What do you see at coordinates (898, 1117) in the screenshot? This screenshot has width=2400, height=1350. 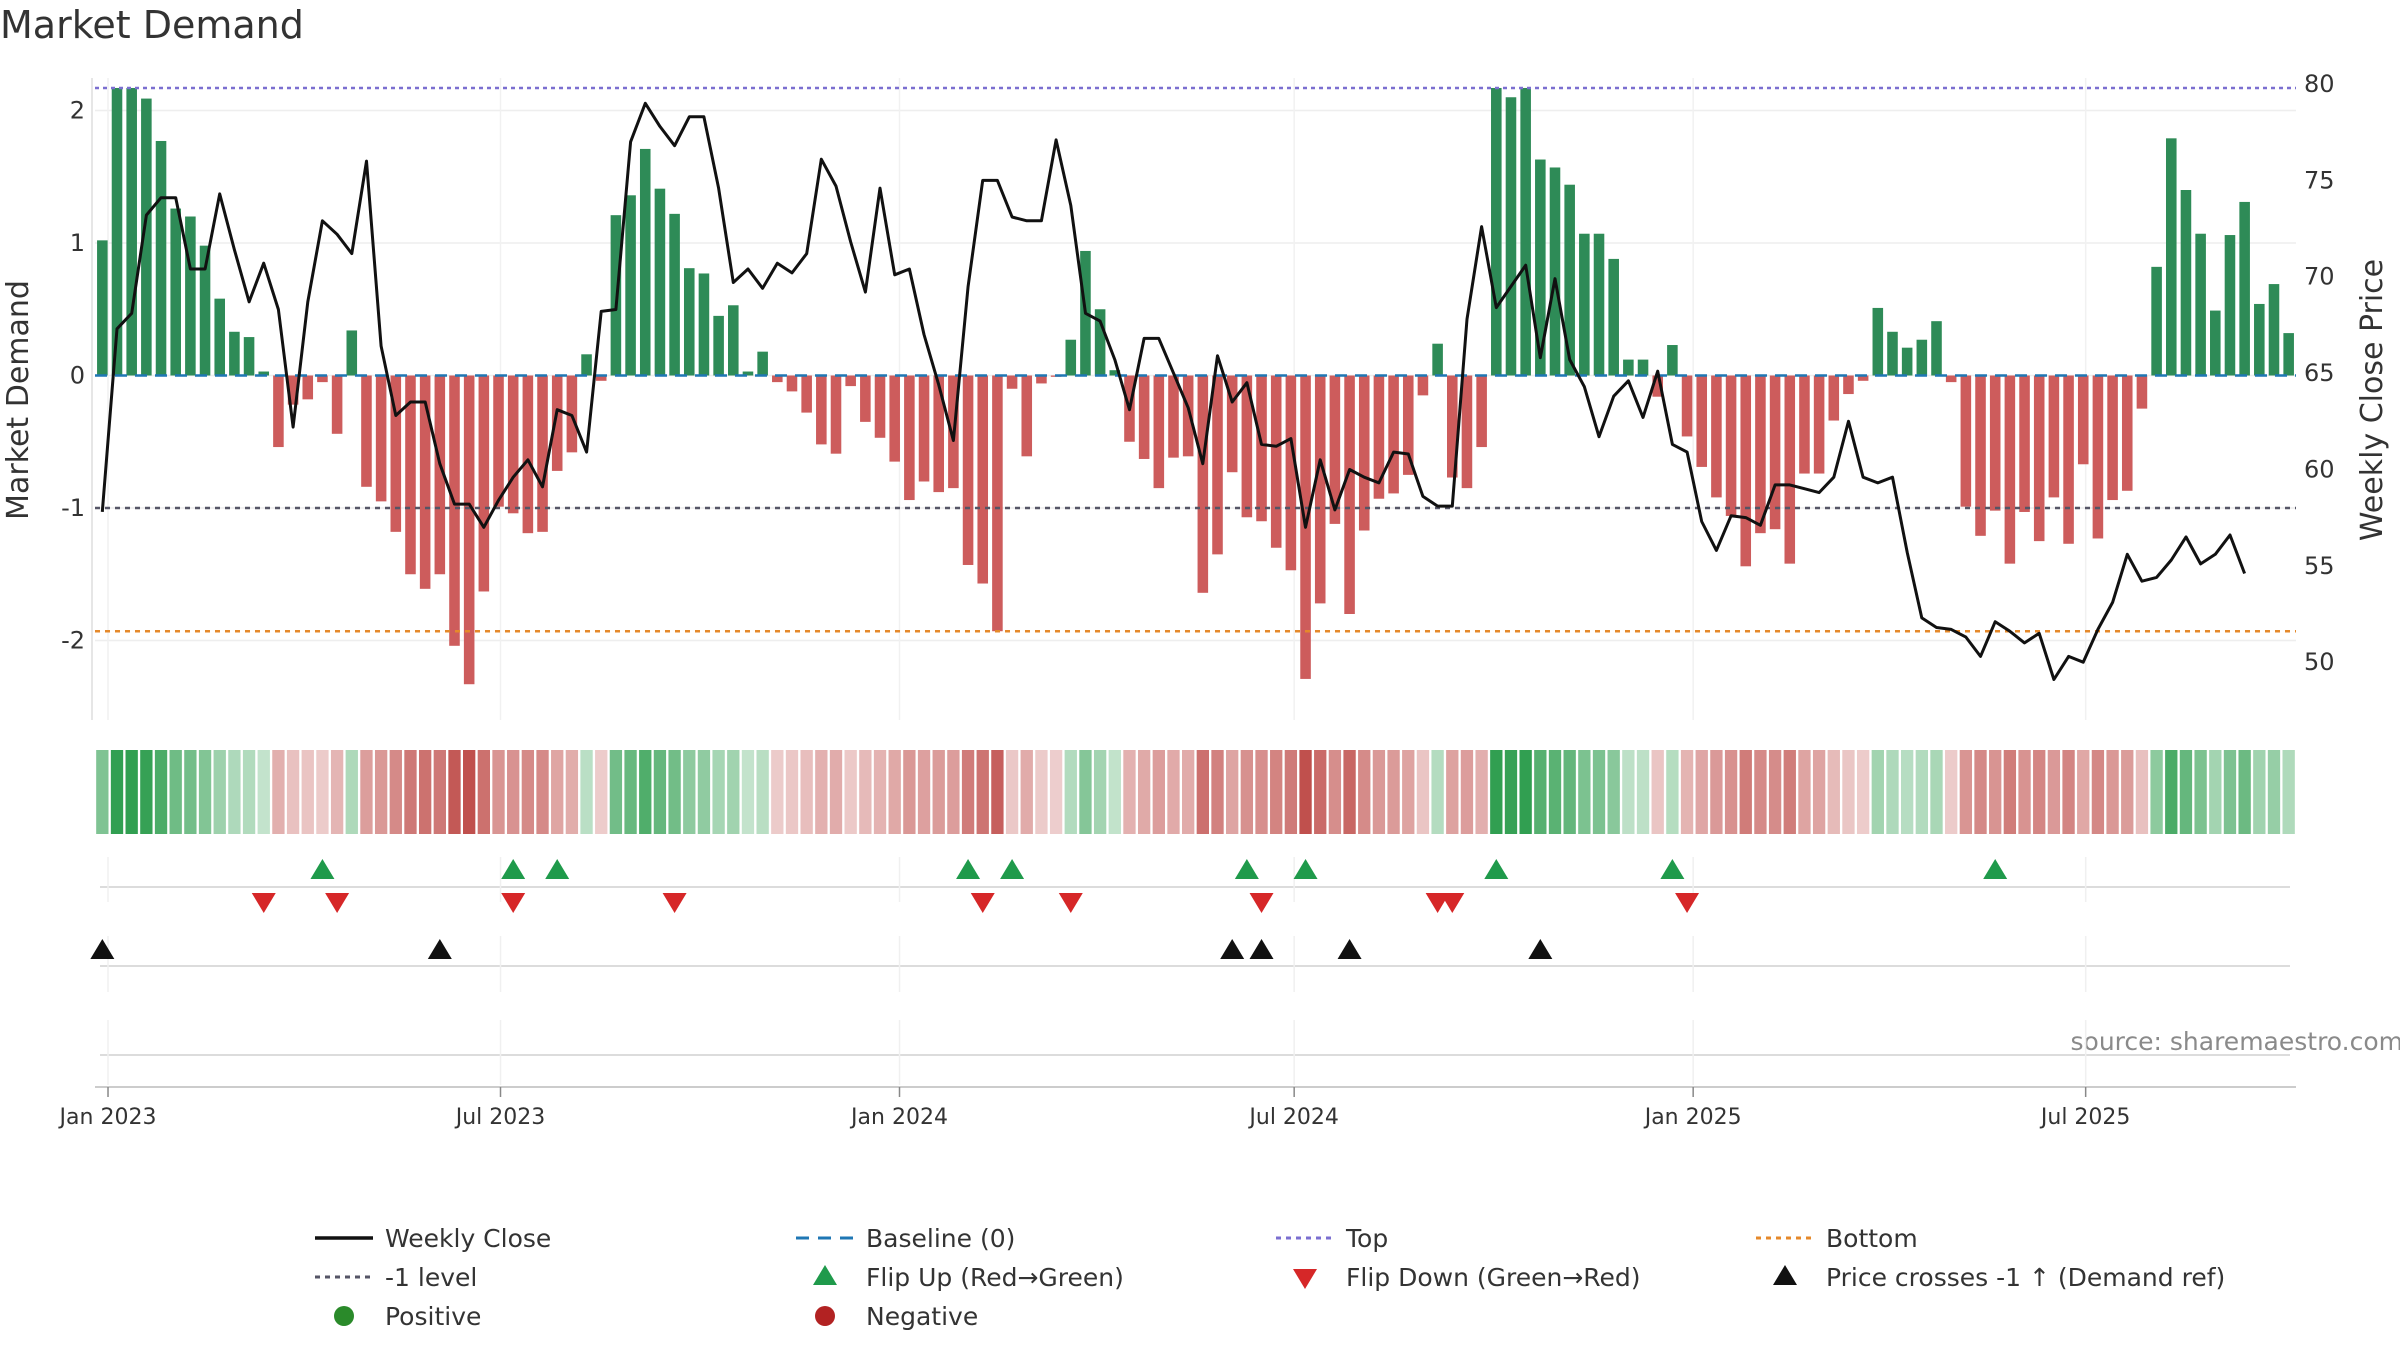 I see `x-tick-label: Jan 2024` at bounding box center [898, 1117].